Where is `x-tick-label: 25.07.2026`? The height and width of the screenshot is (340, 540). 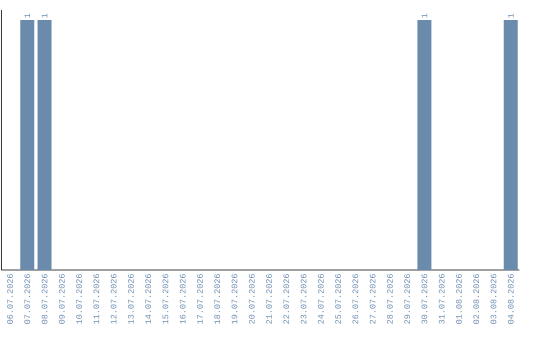 x-tick-label: 25.07.2026 is located at coordinates (338, 299).